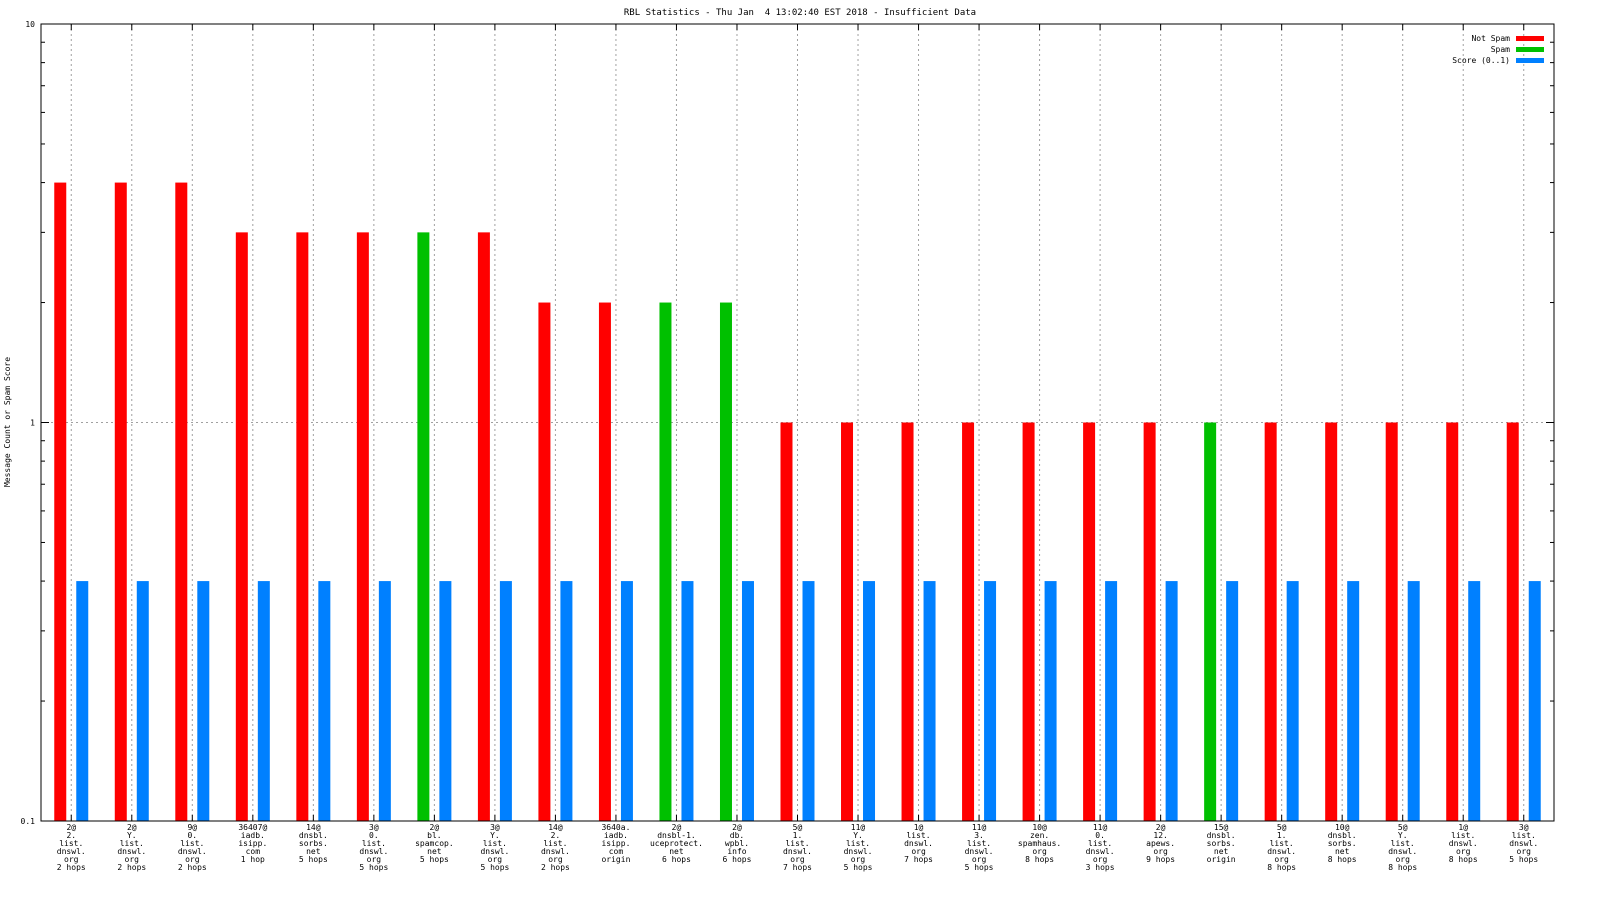 This screenshot has width=1600, height=900. Describe the element at coordinates (1481, 60) in the screenshot. I see `legend-label: Score (0..1)` at that location.